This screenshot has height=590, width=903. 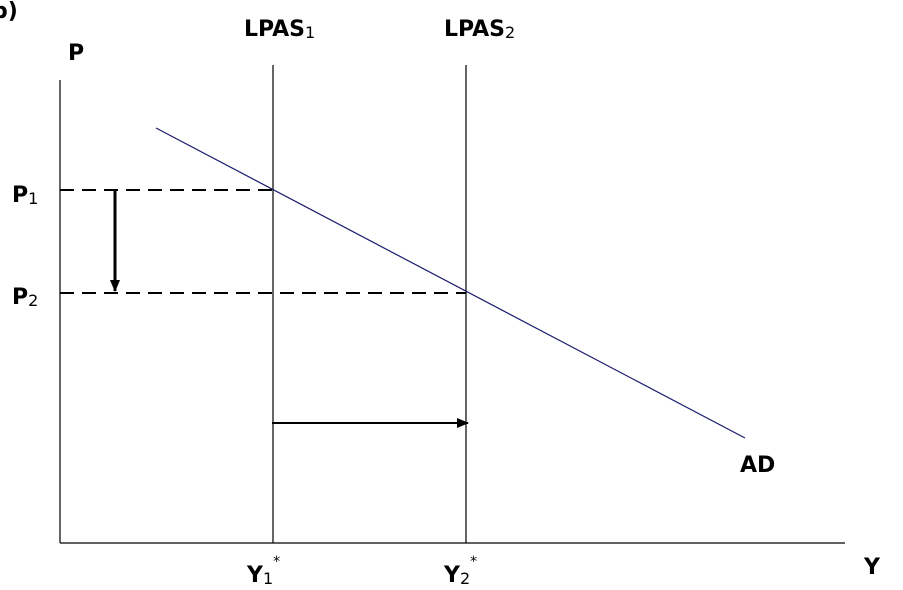 What do you see at coordinates (474, 29) in the screenshot?
I see `lpas2-main: LPAS` at bounding box center [474, 29].